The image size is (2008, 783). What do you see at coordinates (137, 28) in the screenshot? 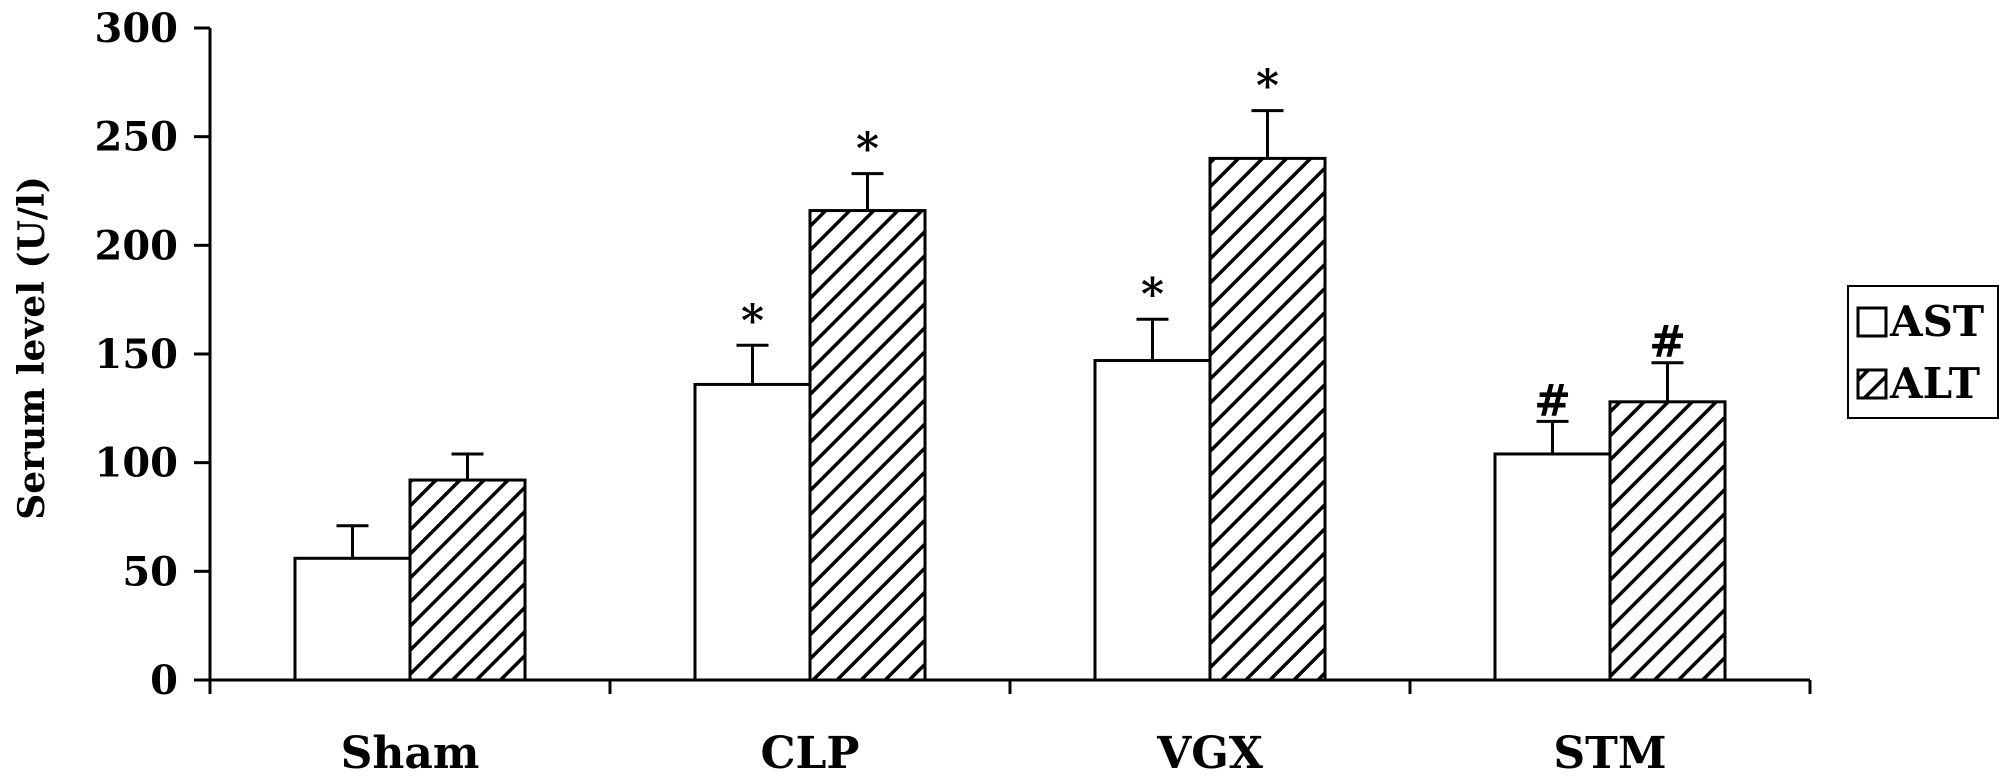
I see `y-tick-label: 300` at bounding box center [137, 28].